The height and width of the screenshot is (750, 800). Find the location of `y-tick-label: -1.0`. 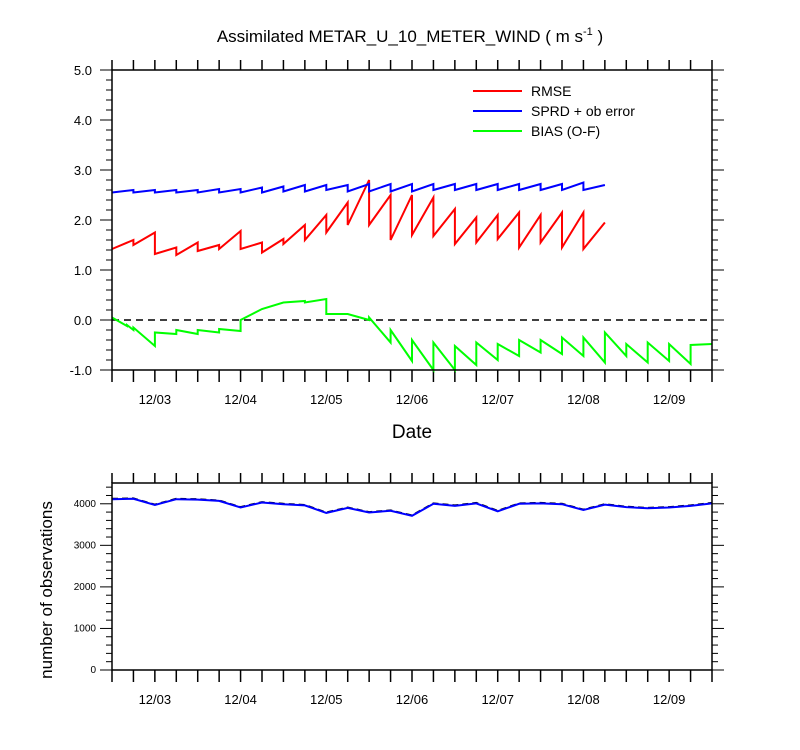

y-tick-label: -1.0 is located at coordinates (81, 370).